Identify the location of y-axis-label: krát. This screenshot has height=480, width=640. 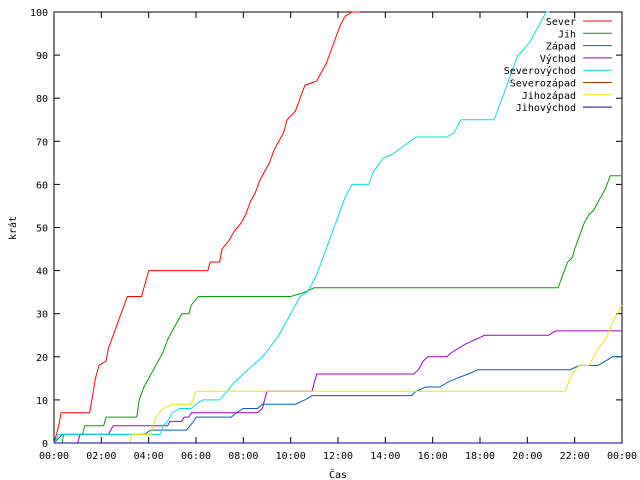
(13, 228).